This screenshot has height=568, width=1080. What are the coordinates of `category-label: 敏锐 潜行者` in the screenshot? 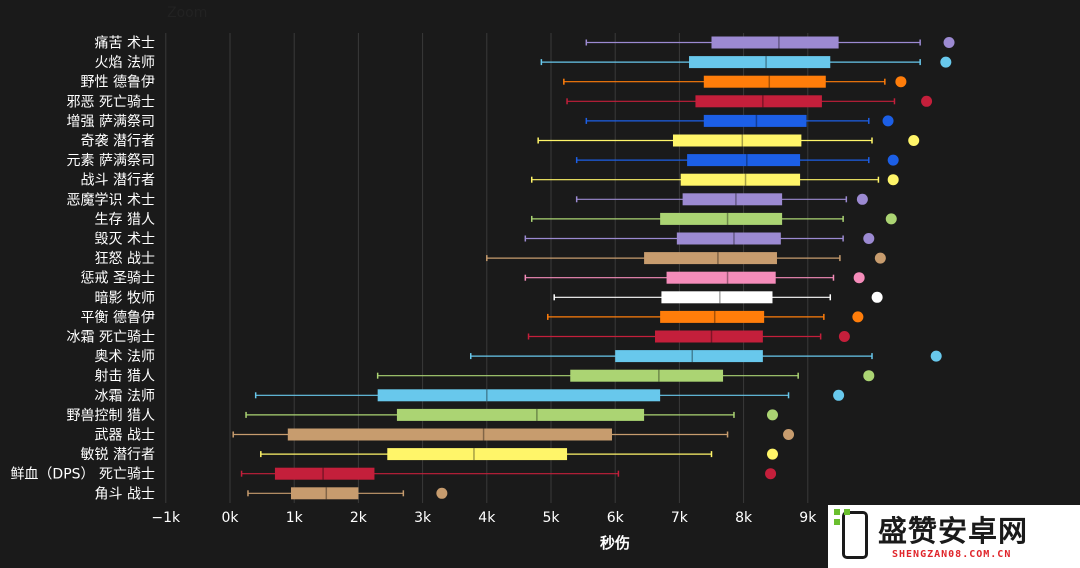 It's located at (118, 455).